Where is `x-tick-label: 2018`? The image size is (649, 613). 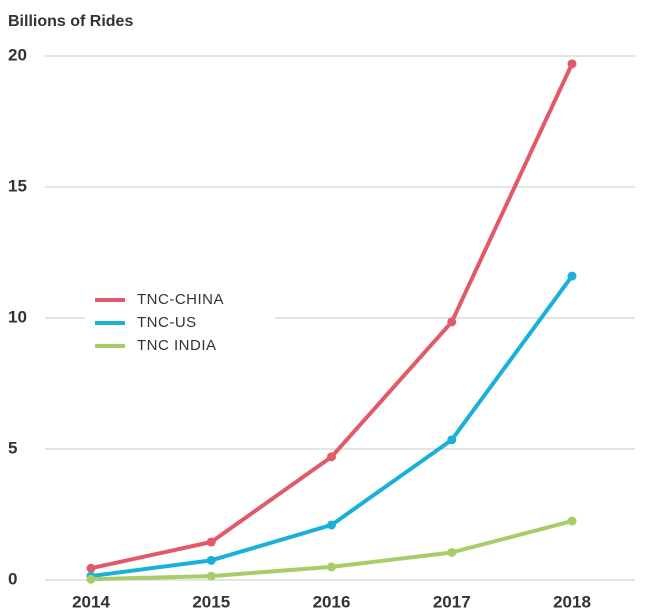
x-tick-label: 2018 is located at coordinates (572, 601).